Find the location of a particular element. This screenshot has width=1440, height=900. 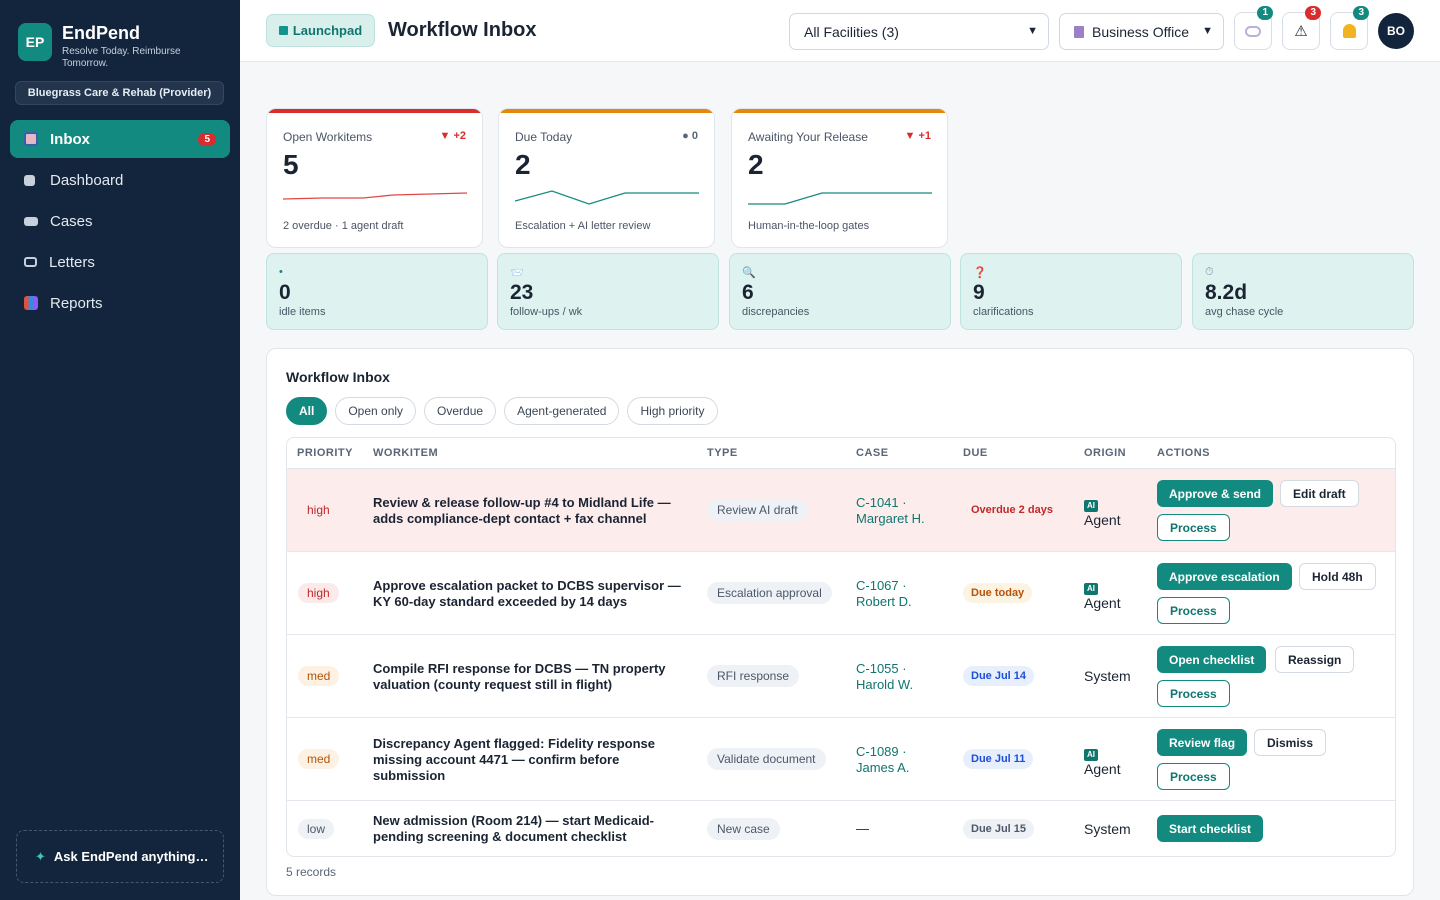

building-icon is located at coordinates (1079, 31).